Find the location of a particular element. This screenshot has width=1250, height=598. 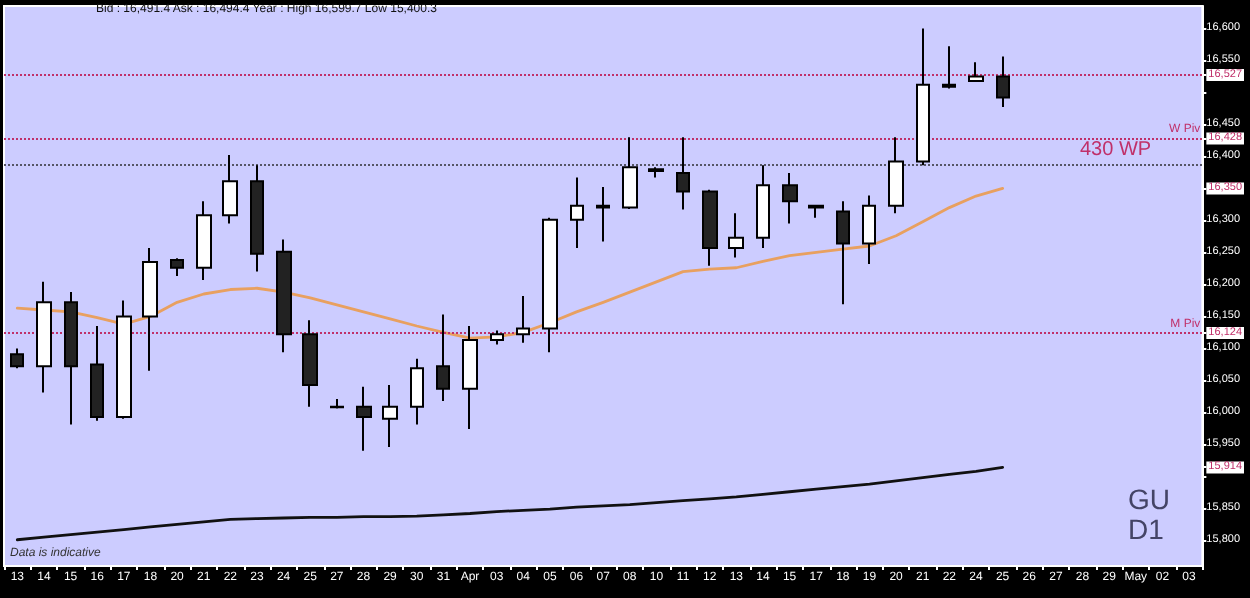

annotation: 430 WP is located at coordinates (1116, 150).